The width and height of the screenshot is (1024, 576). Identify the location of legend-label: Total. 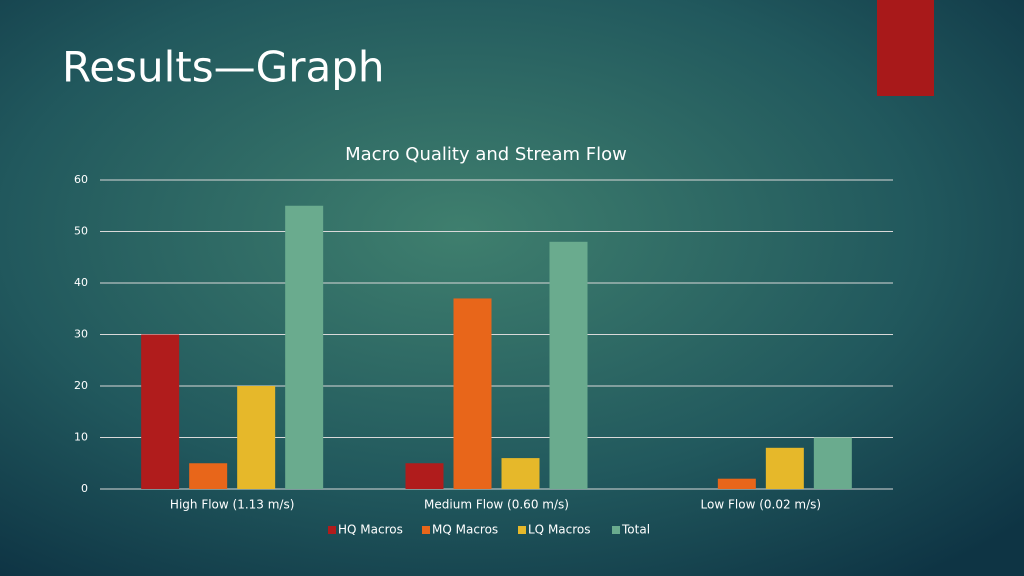
(635, 530).